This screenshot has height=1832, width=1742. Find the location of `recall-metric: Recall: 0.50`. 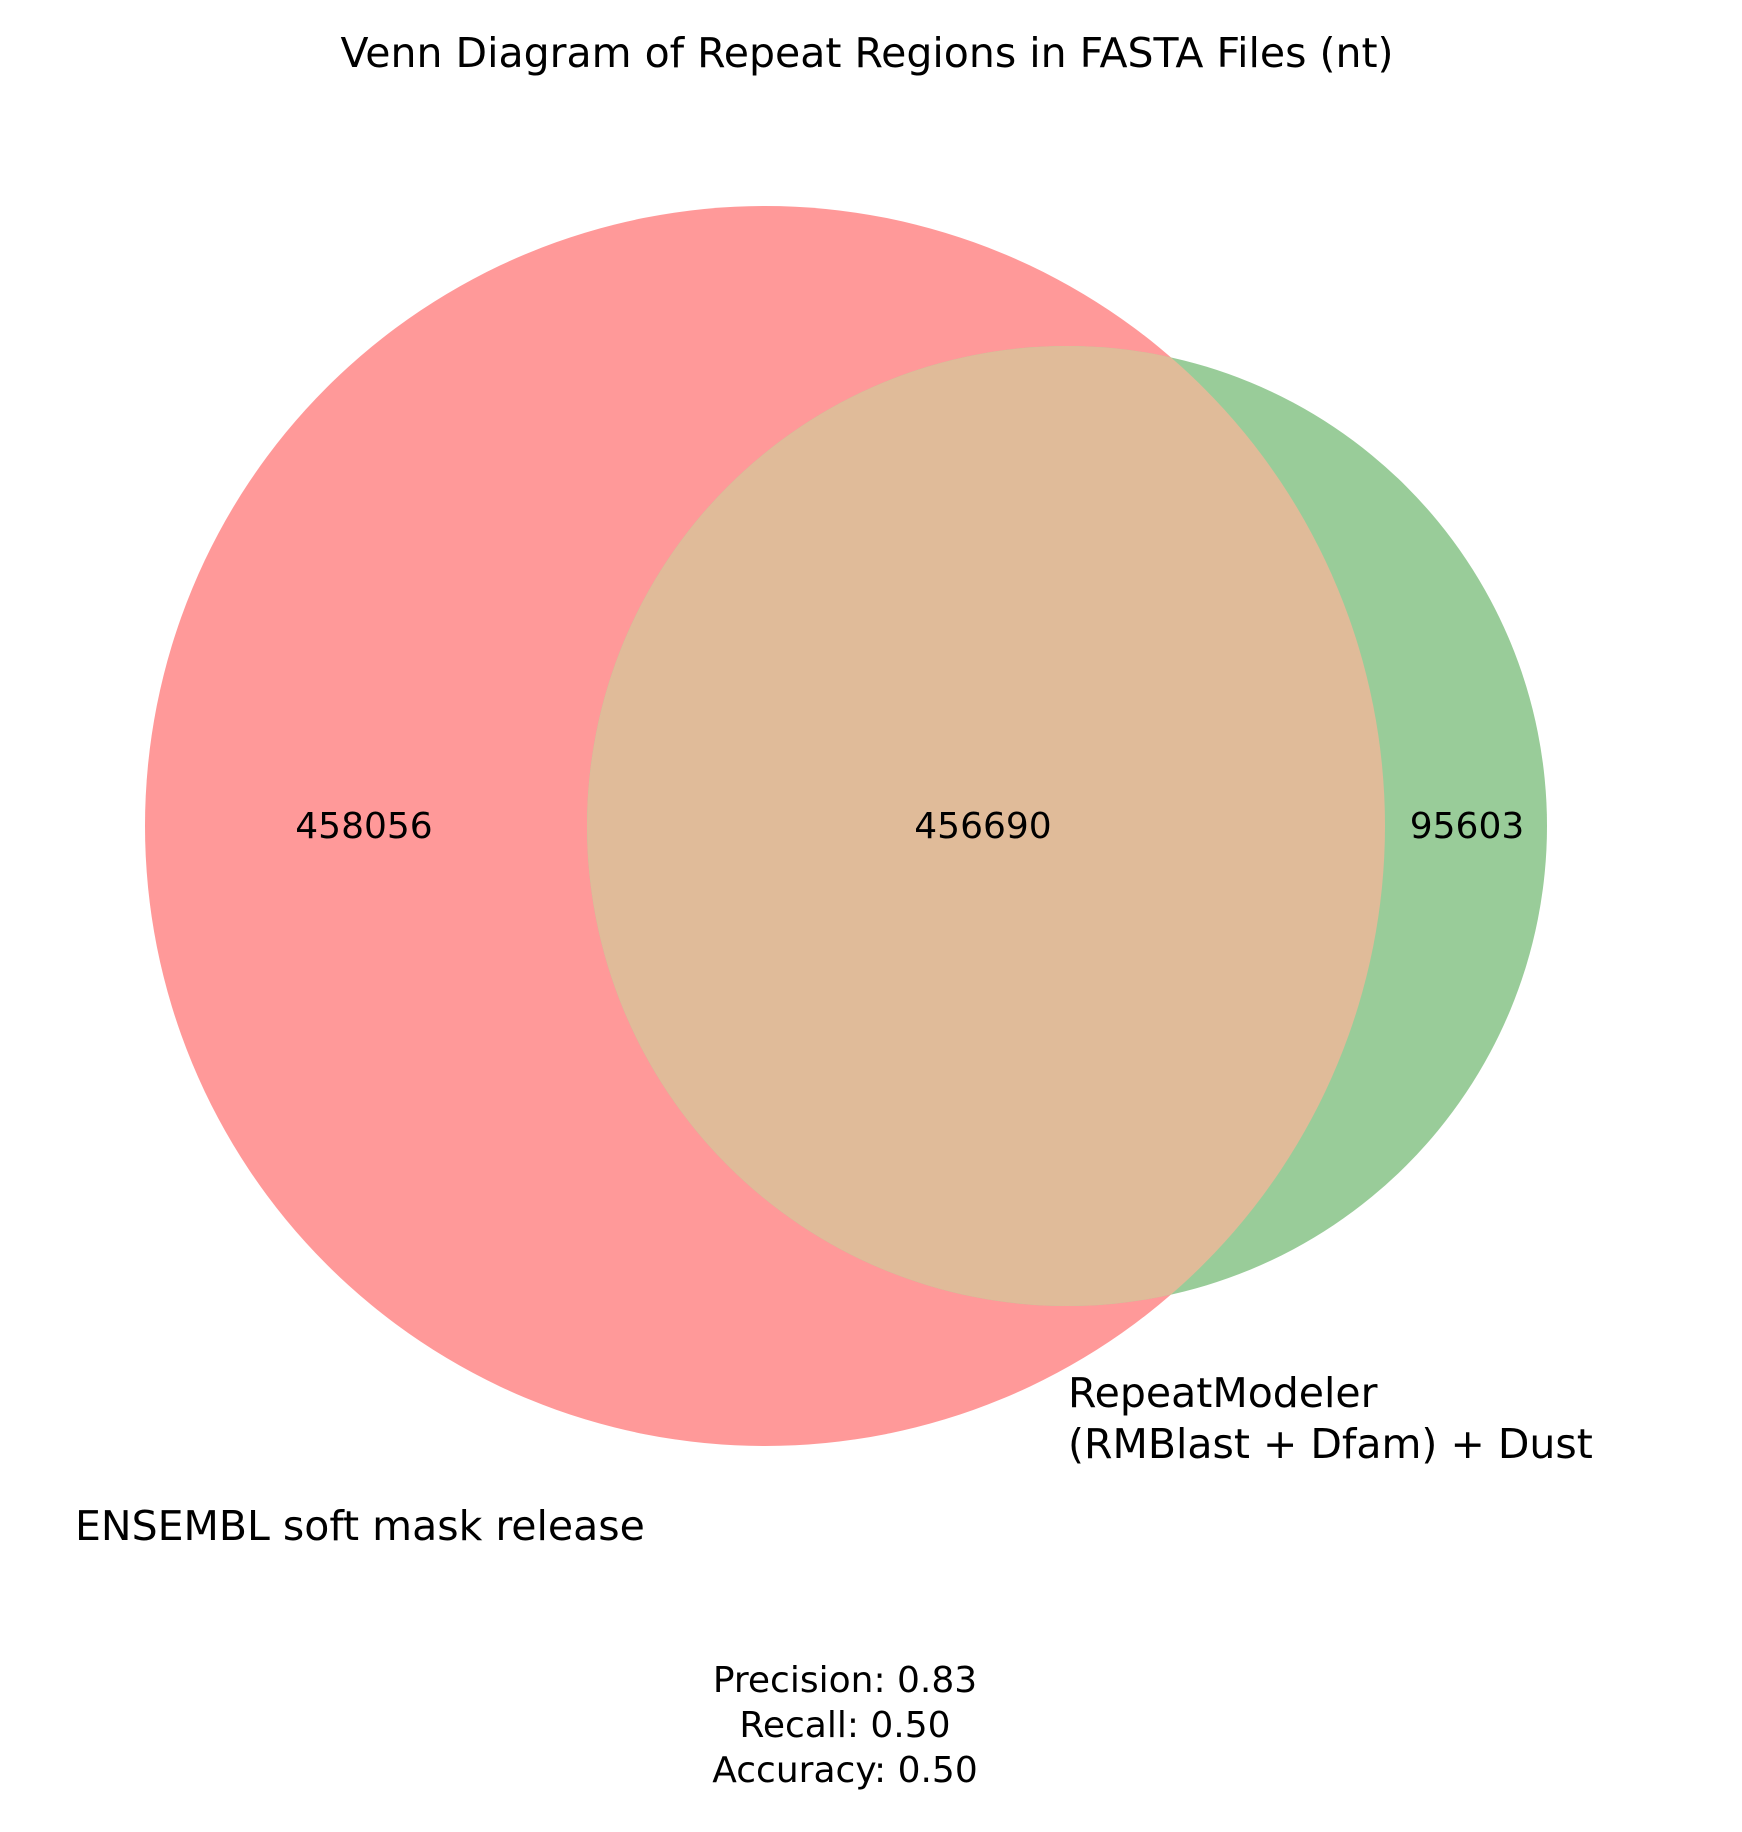

recall-metric: Recall: 0.50 is located at coordinates (844, 1725).